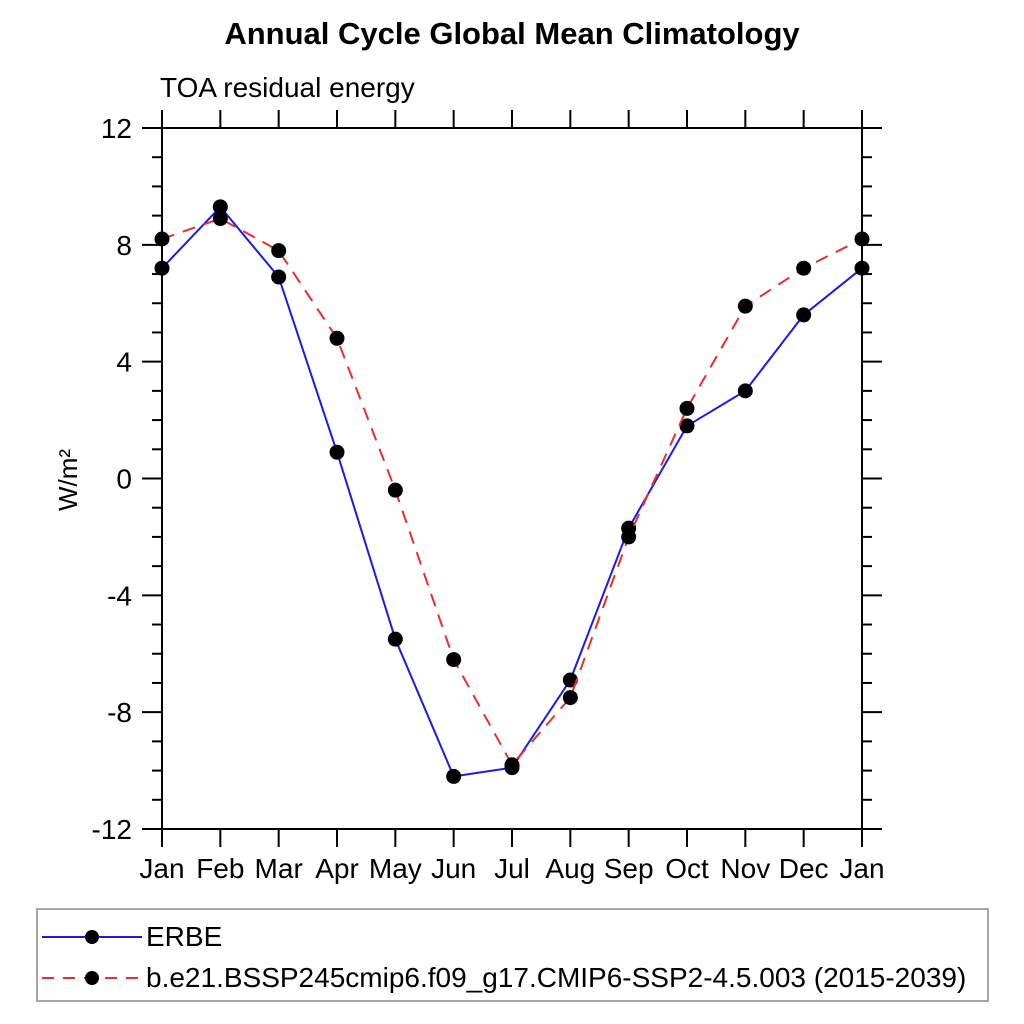 Image resolution: width=1024 pixels, height=1024 pixels. I want to click on x-tick-label: Sep, so click(629, 868).